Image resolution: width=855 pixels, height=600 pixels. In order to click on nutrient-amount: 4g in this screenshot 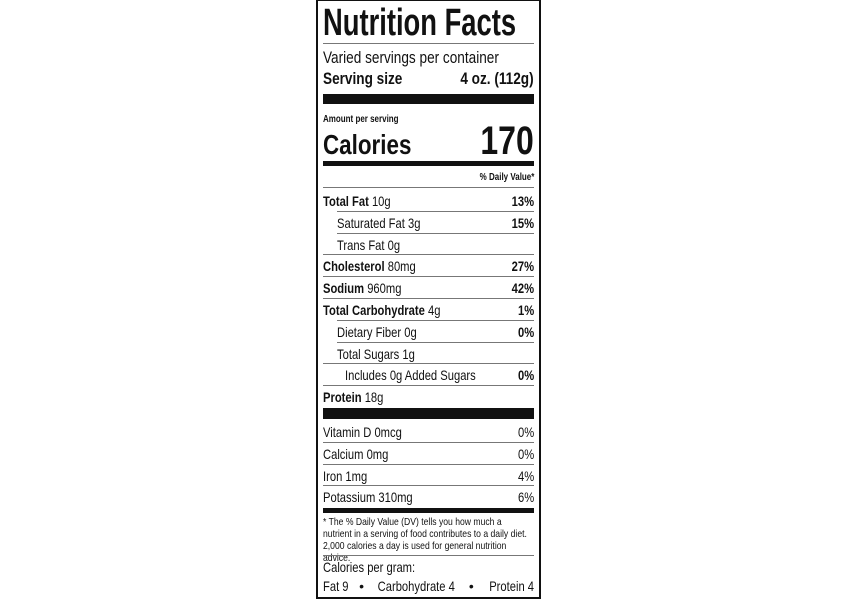, I will do `click(434, 310)`.